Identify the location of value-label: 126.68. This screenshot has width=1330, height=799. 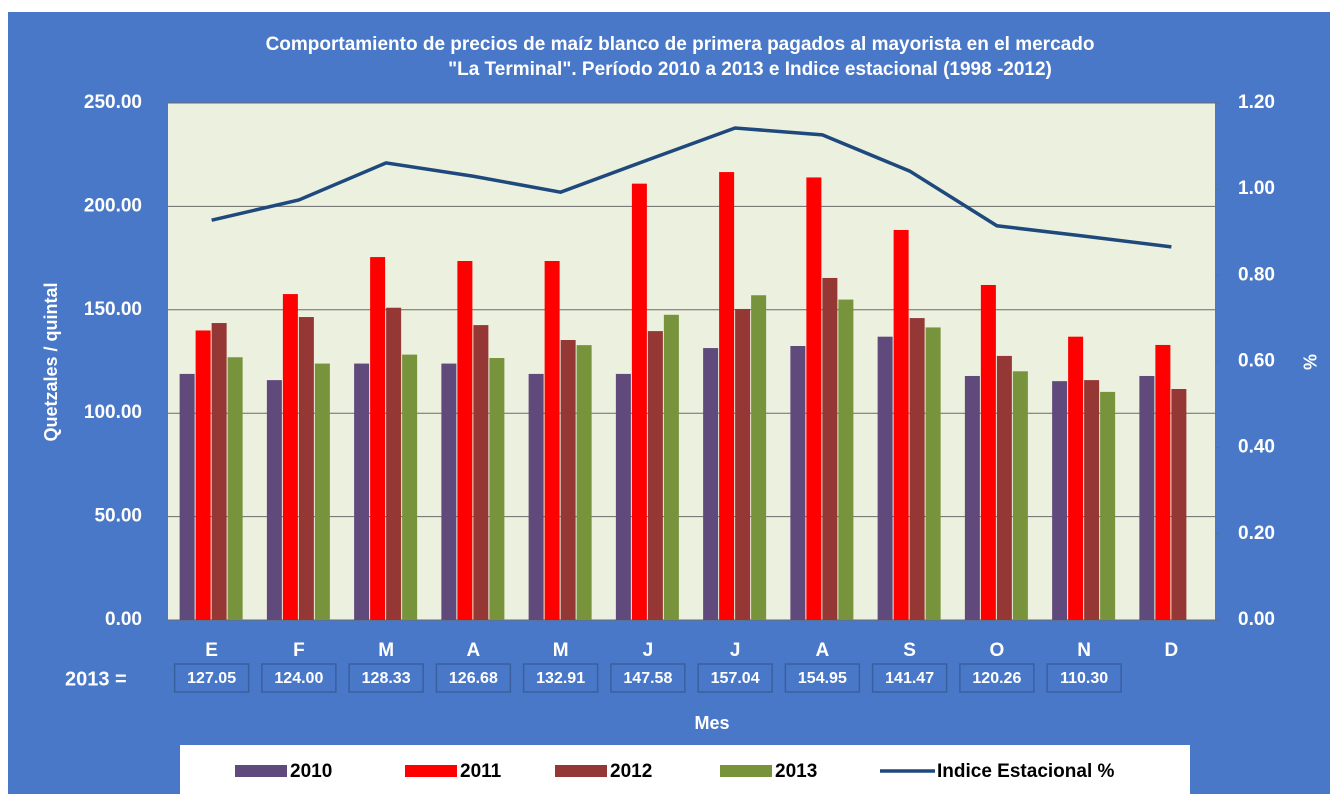
(473, 678).